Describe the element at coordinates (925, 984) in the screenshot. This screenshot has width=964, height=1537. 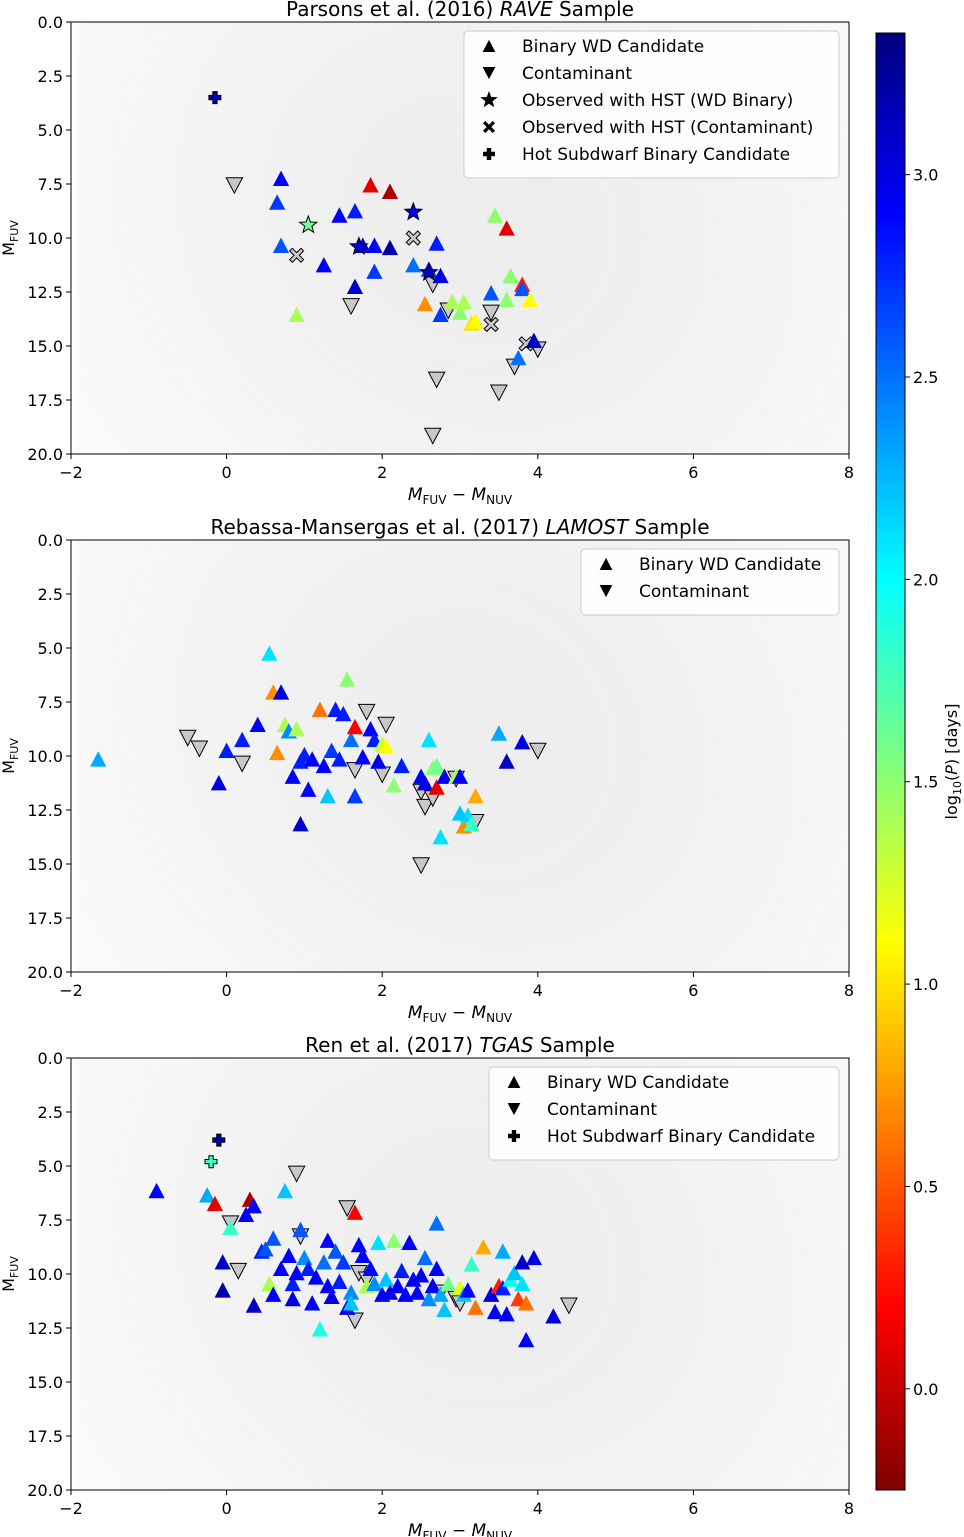
I see `colorbar-tick-label: 1.0` at that location.